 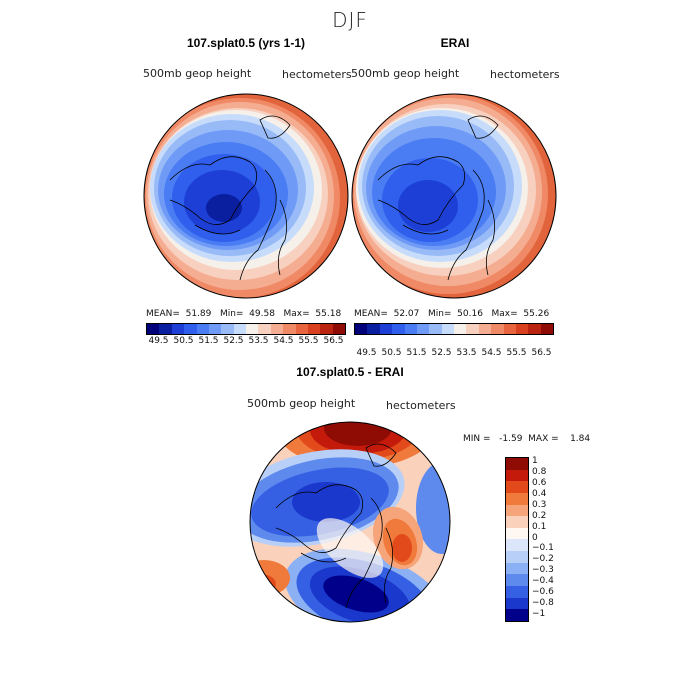 I want to click on obs-panel-title: ERAI, so click(x=455, y=43).